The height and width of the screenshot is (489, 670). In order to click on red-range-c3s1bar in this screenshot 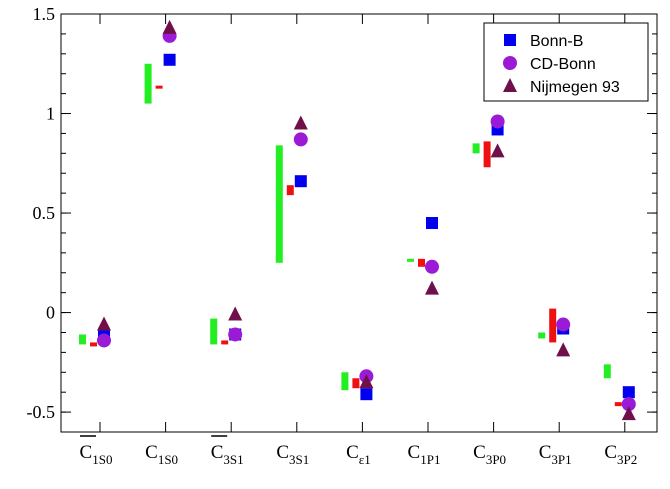, I will do `click(225, 342)`.